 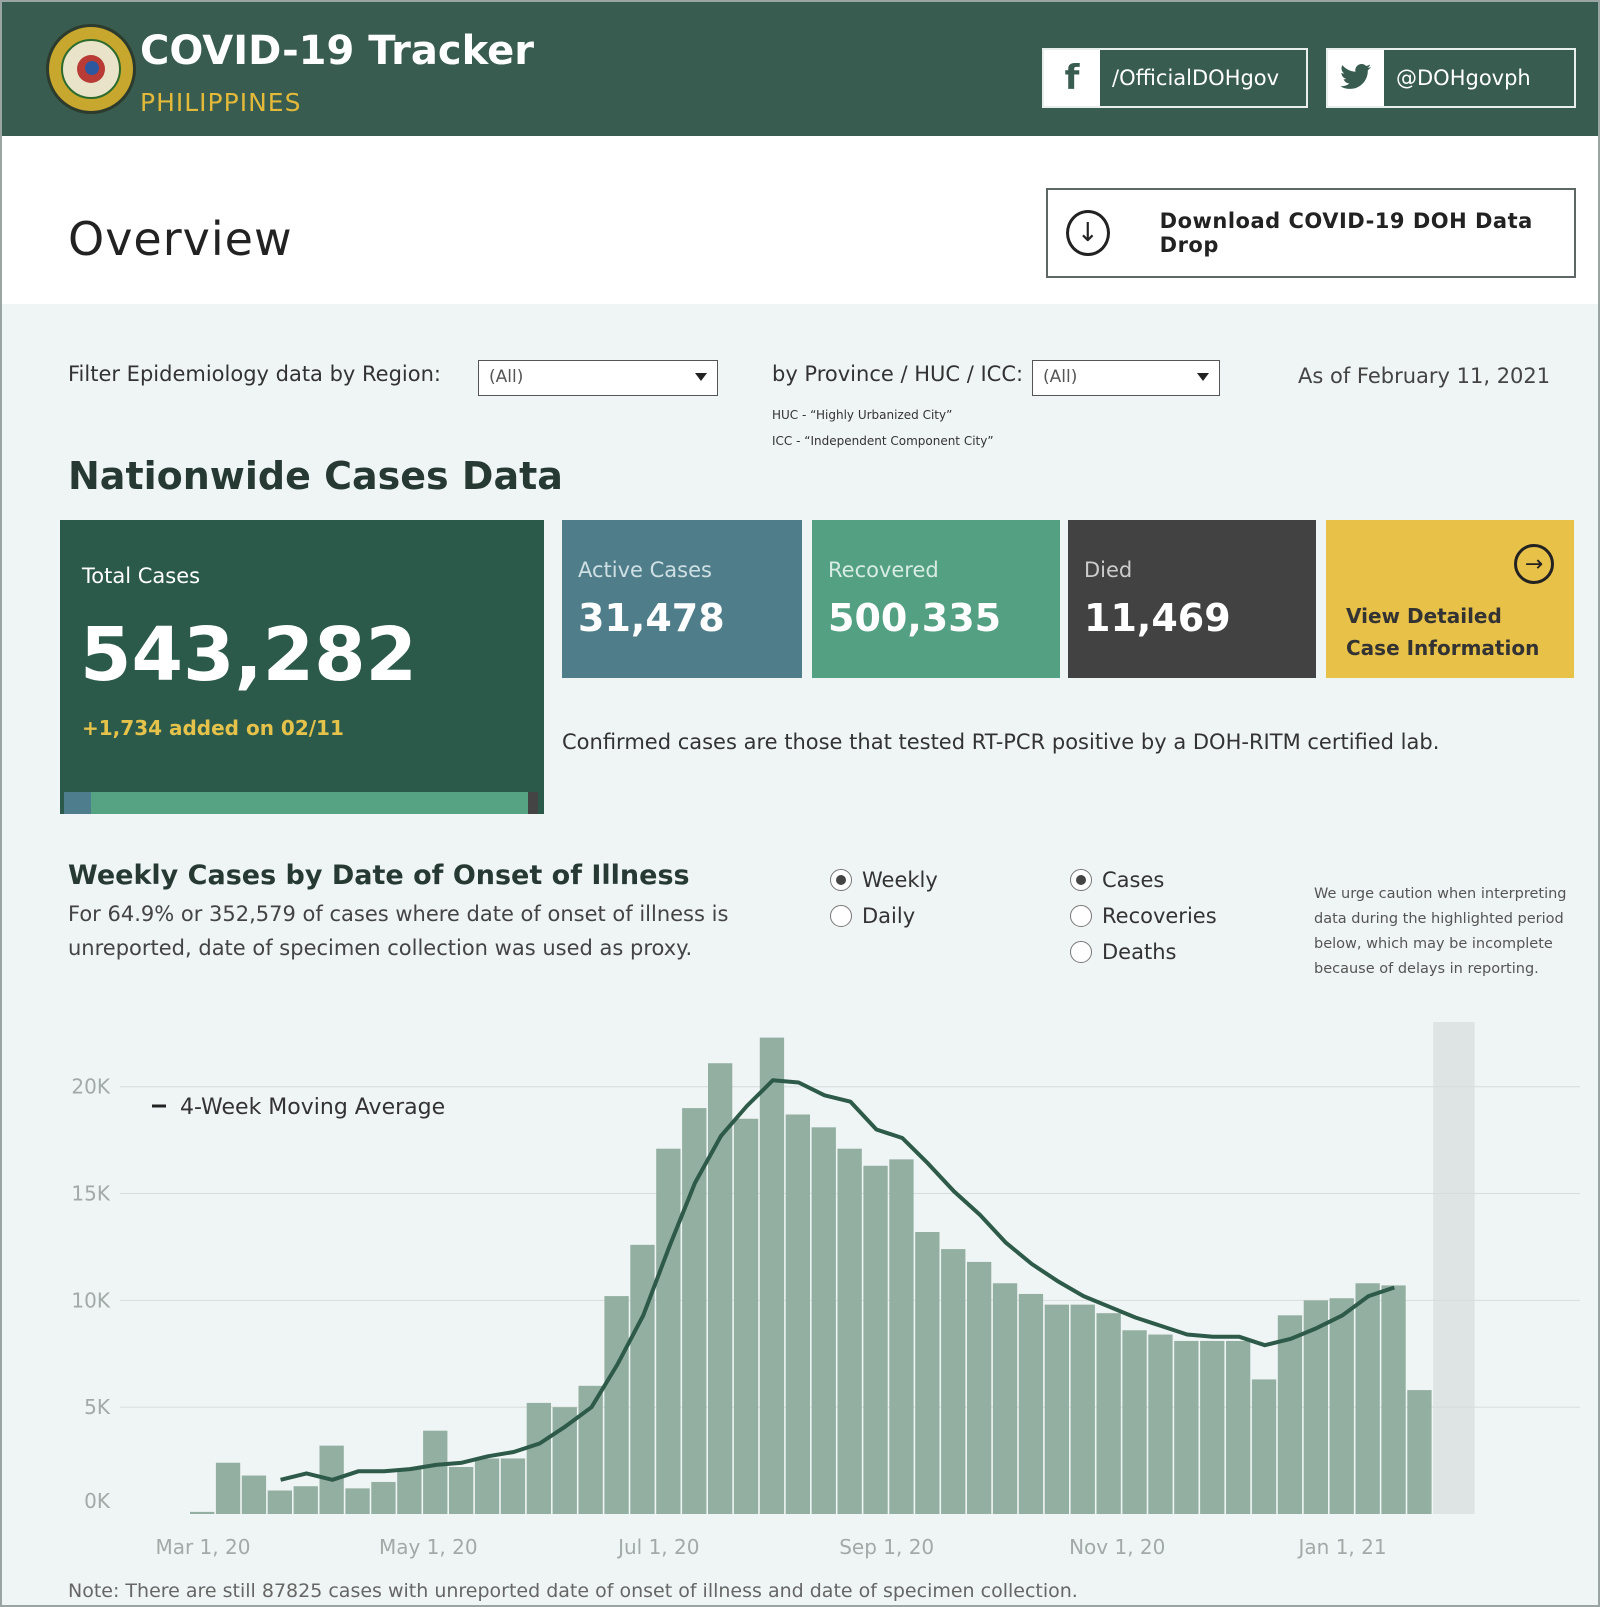 What do you see at coordinates (337, 51) in the screenshot?
I see `app-title: COVID-19 Tracker` at bounding box center [337, 51].